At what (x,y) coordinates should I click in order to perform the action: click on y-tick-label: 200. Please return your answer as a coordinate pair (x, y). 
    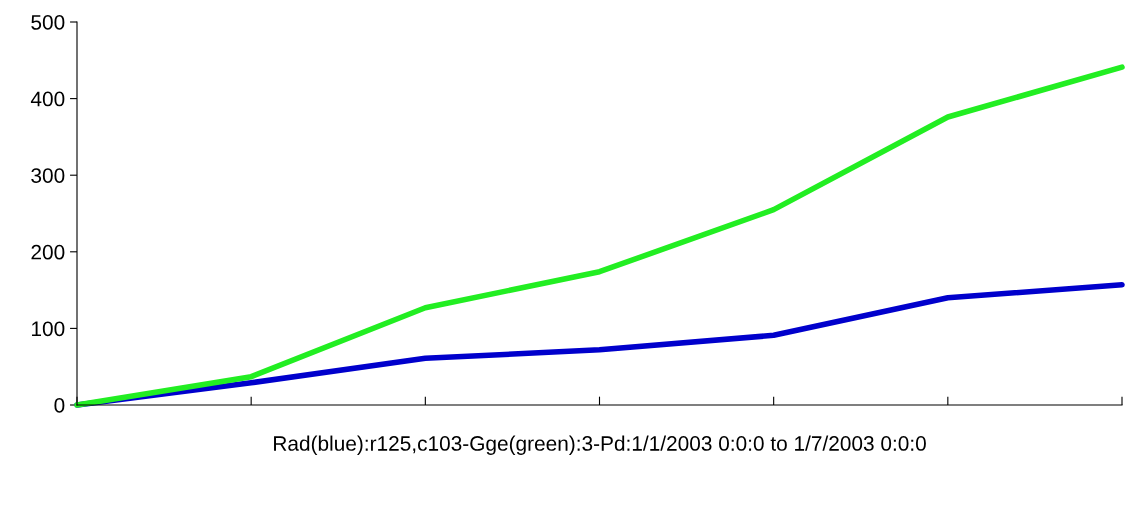
    Looking at the image, I should click on (48, 252).